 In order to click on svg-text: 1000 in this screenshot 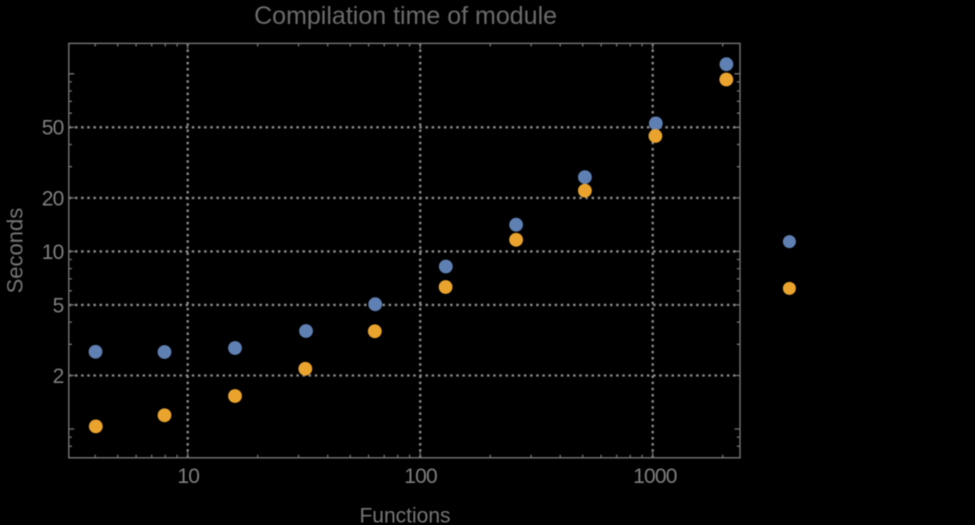, I will do `click(655, 476)`.